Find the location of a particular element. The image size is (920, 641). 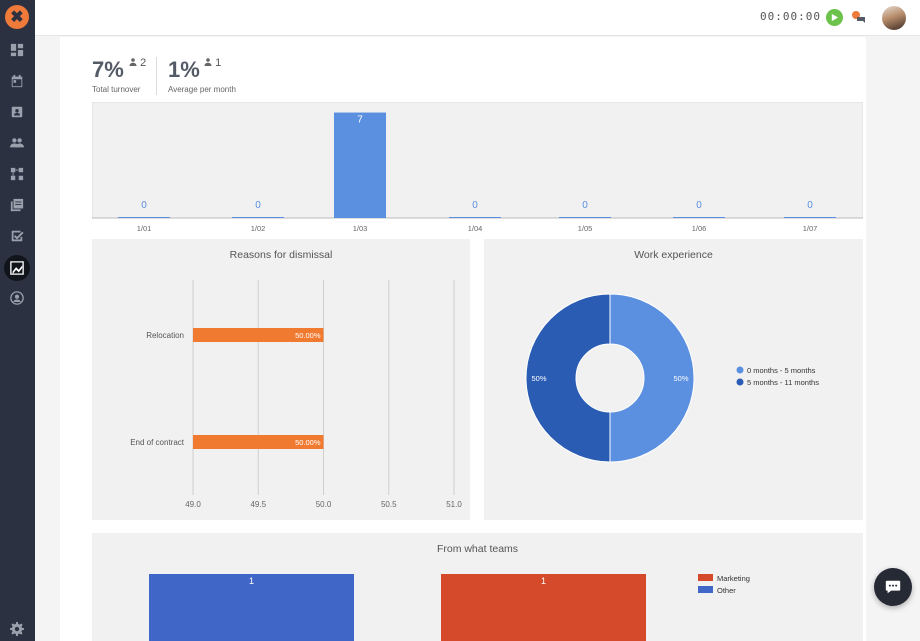

x-tick-label: 49.5 is located at coordinates (258, 504).